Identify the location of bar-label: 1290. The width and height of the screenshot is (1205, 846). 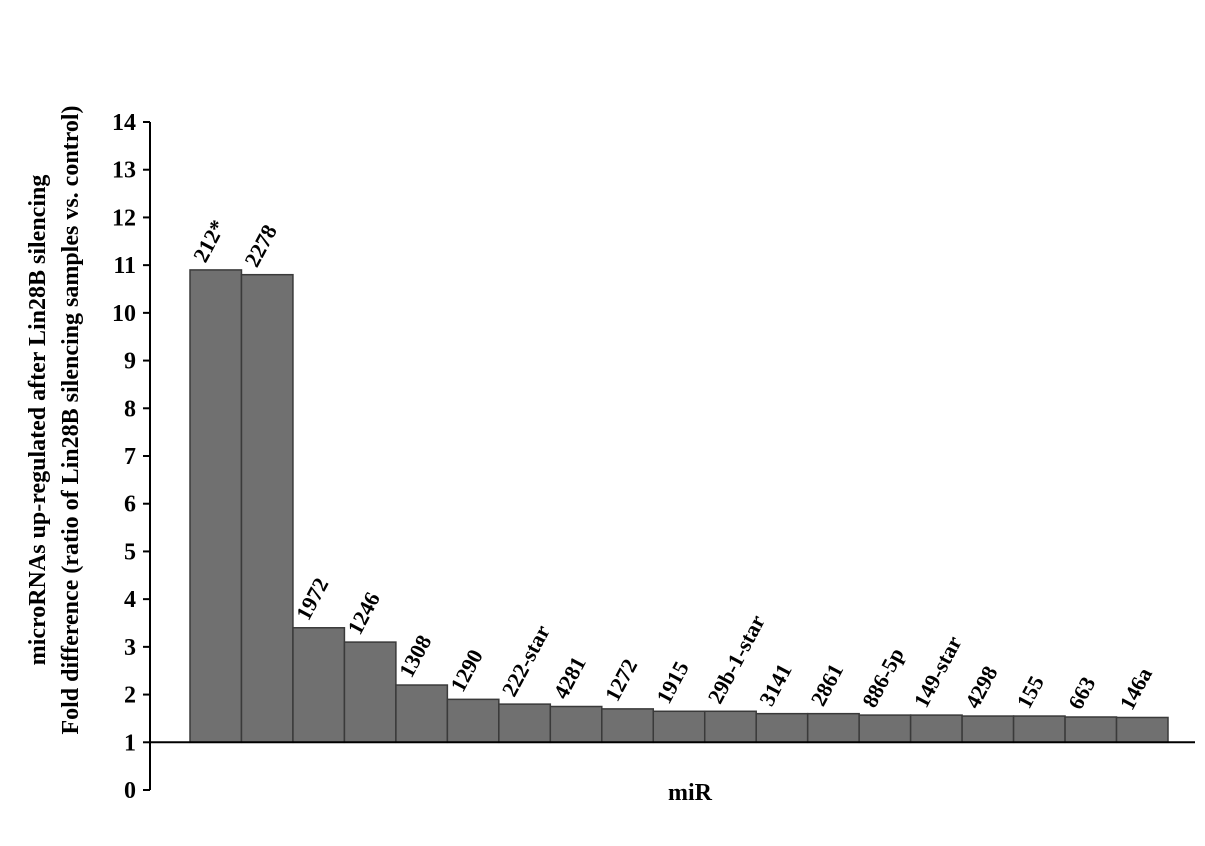
(466, 670).